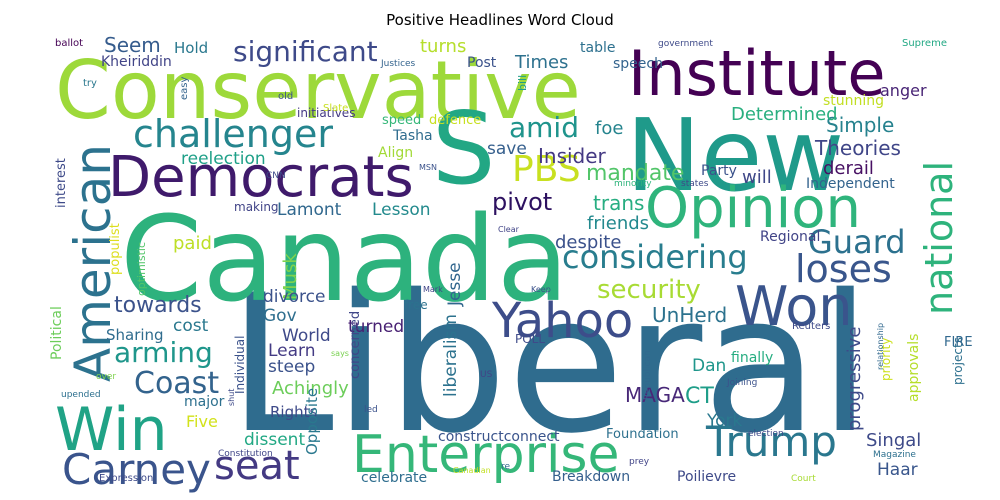  I want to click on word-coast: Coast, so click(176, 383).